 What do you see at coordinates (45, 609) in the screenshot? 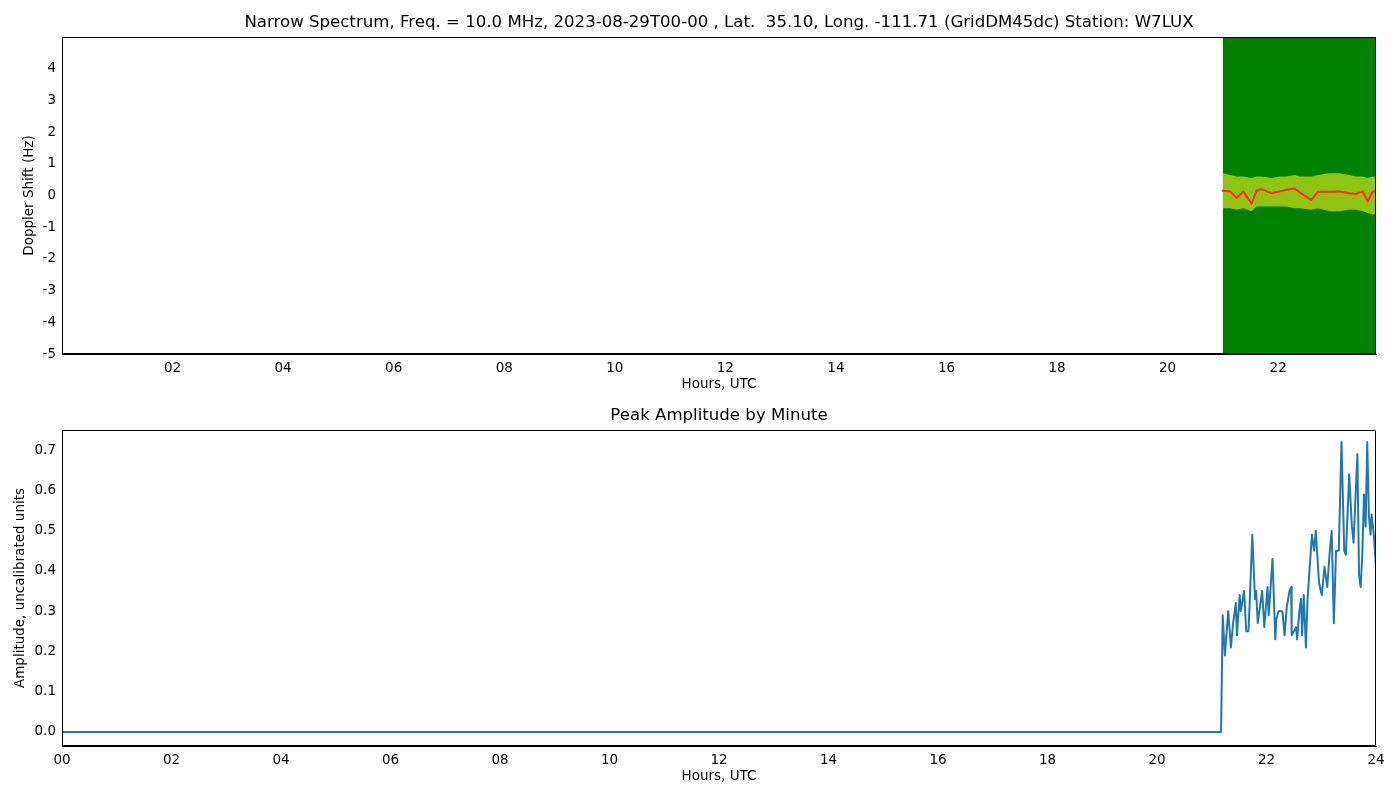
I see `y-tick-label: 0.3` at bounding box center [45, 609].